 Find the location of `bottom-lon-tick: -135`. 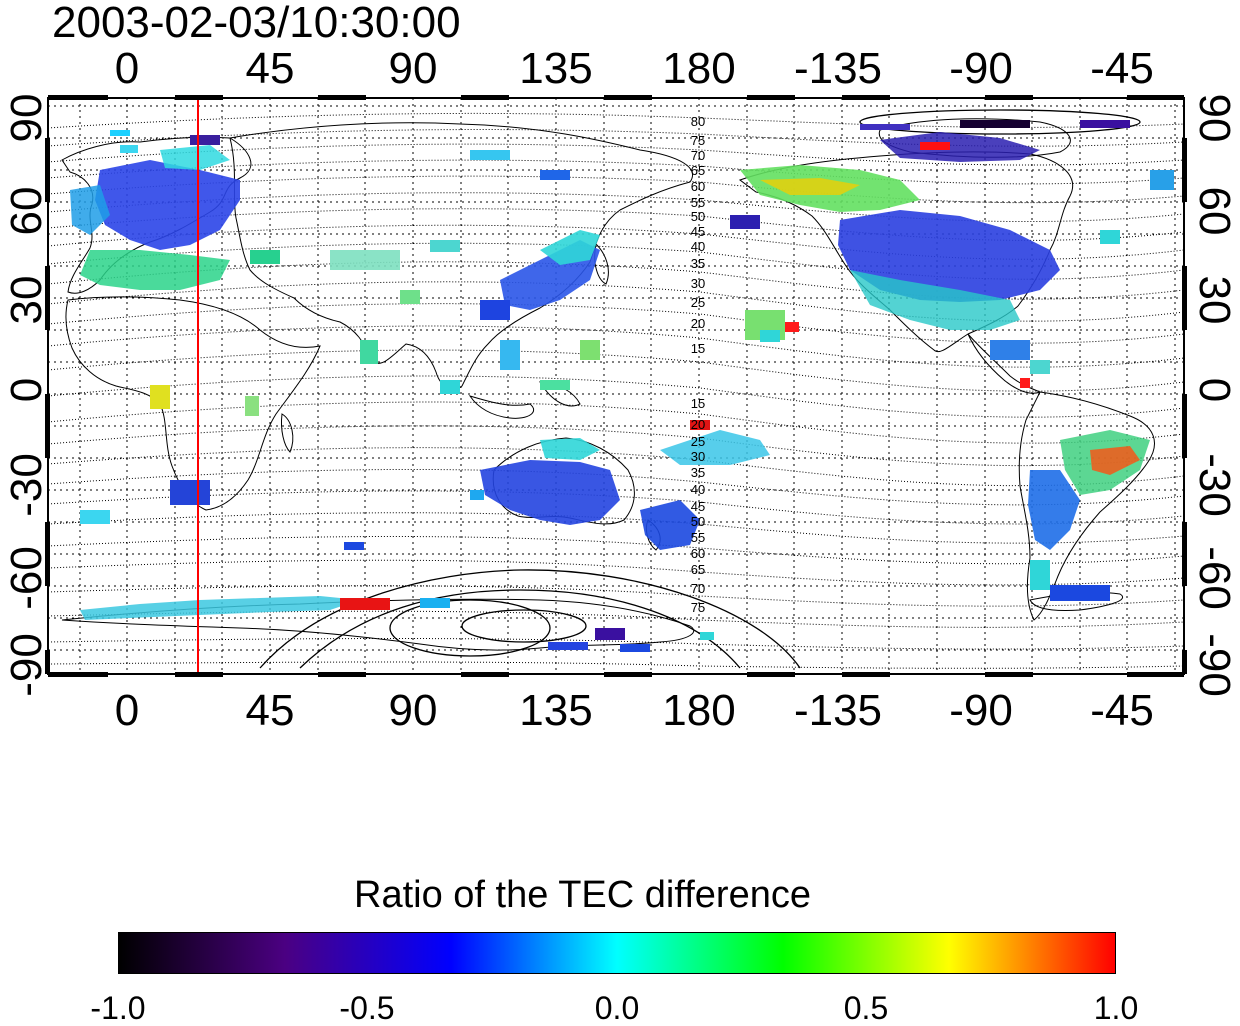

bottom-lon-tick: -135 is located at coordinates (838, 710).